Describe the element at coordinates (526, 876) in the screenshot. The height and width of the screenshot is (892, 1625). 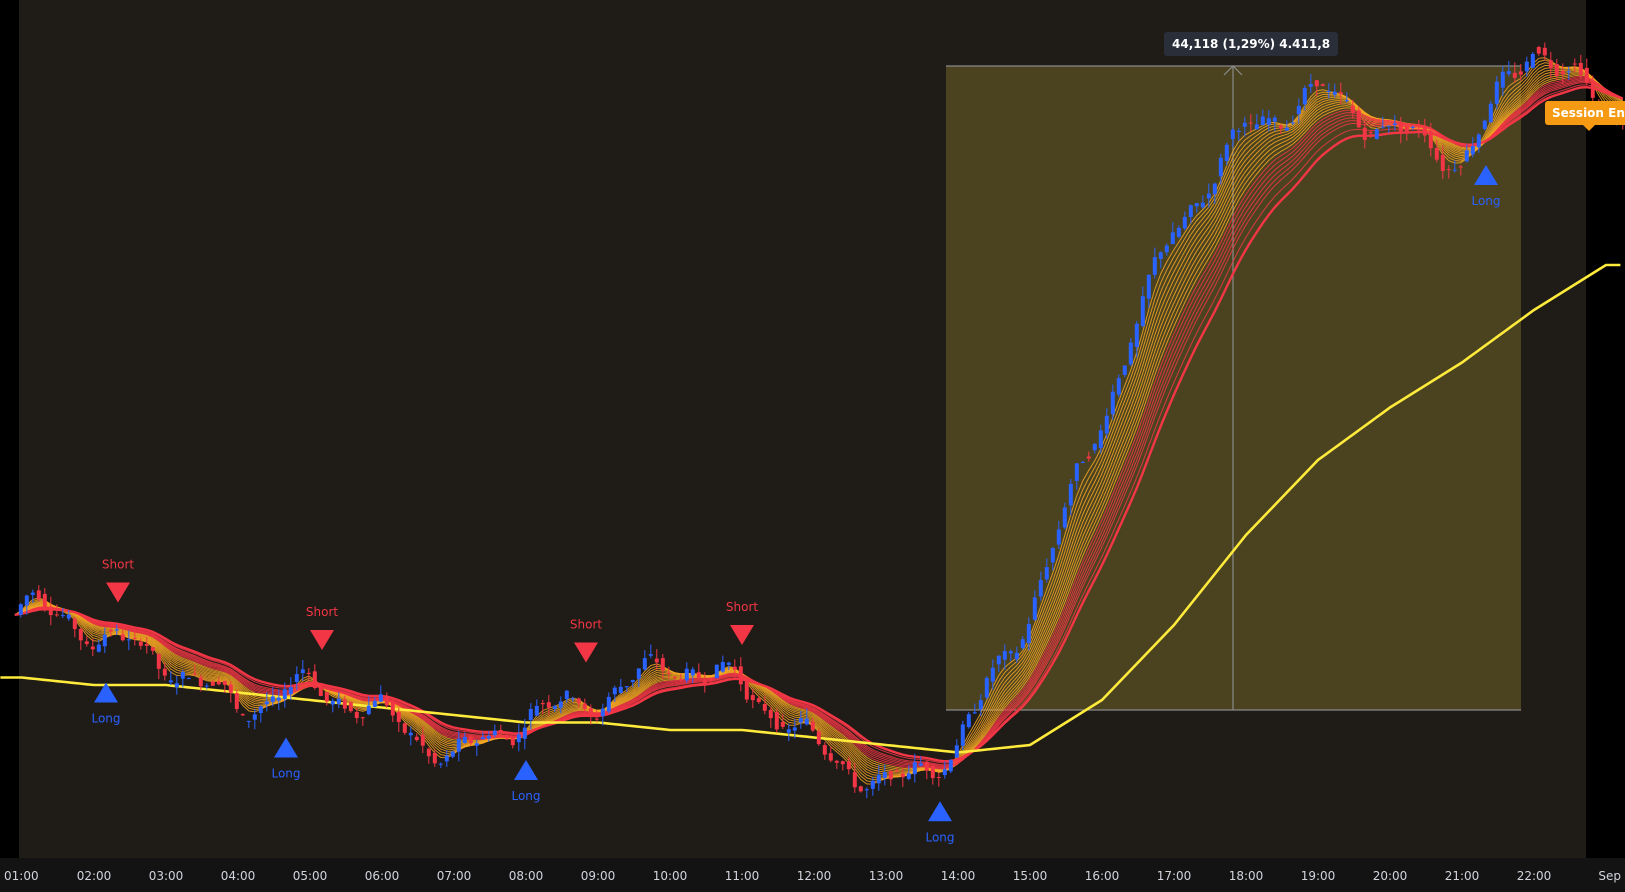
I see `time-tick-label: 08:00` at that location.